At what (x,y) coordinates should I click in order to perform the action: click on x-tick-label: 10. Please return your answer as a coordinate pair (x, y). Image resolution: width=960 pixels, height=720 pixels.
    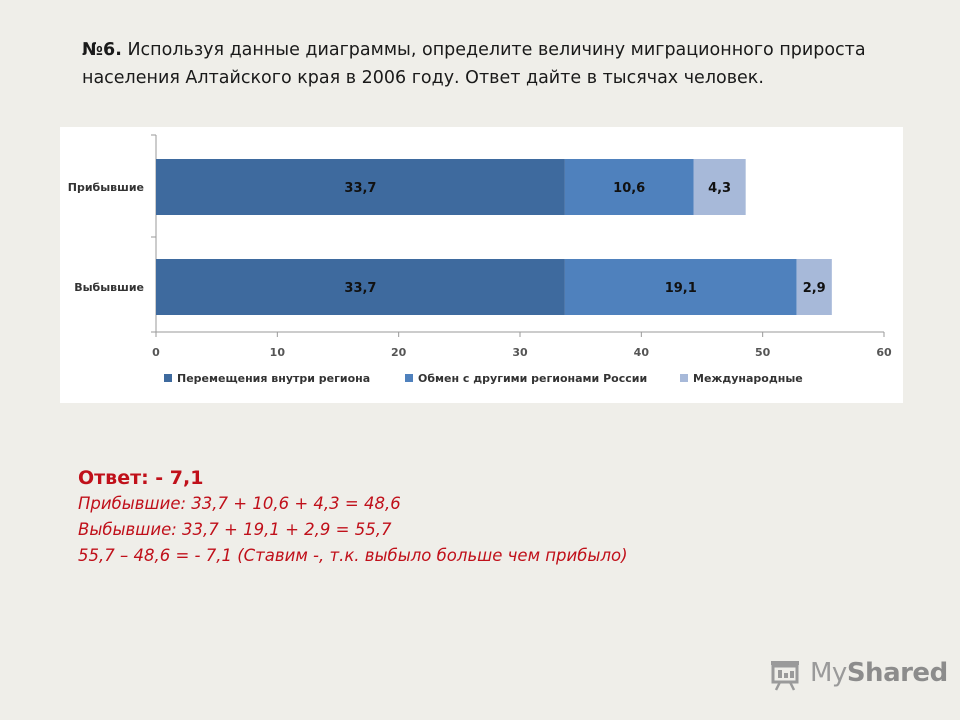
    Looking at the image, I should click on (278, 352).